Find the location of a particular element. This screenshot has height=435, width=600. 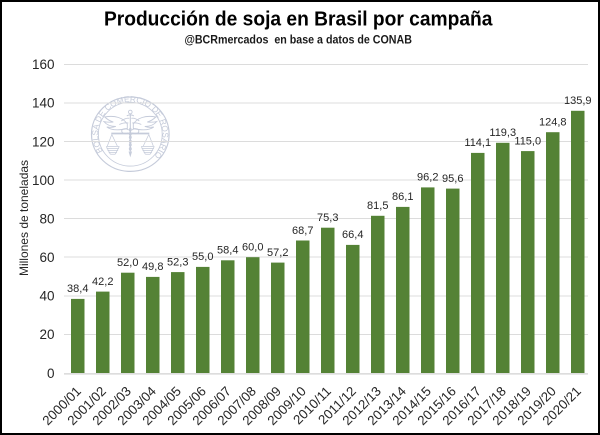

svg-text: 20 is located at coordinates (46, 334).